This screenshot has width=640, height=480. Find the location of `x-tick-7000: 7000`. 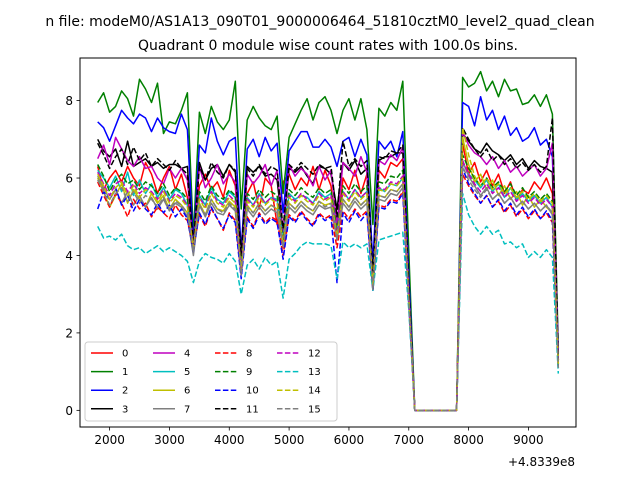

x-tick-7000: 7000 is located at coordinates (408, 437).